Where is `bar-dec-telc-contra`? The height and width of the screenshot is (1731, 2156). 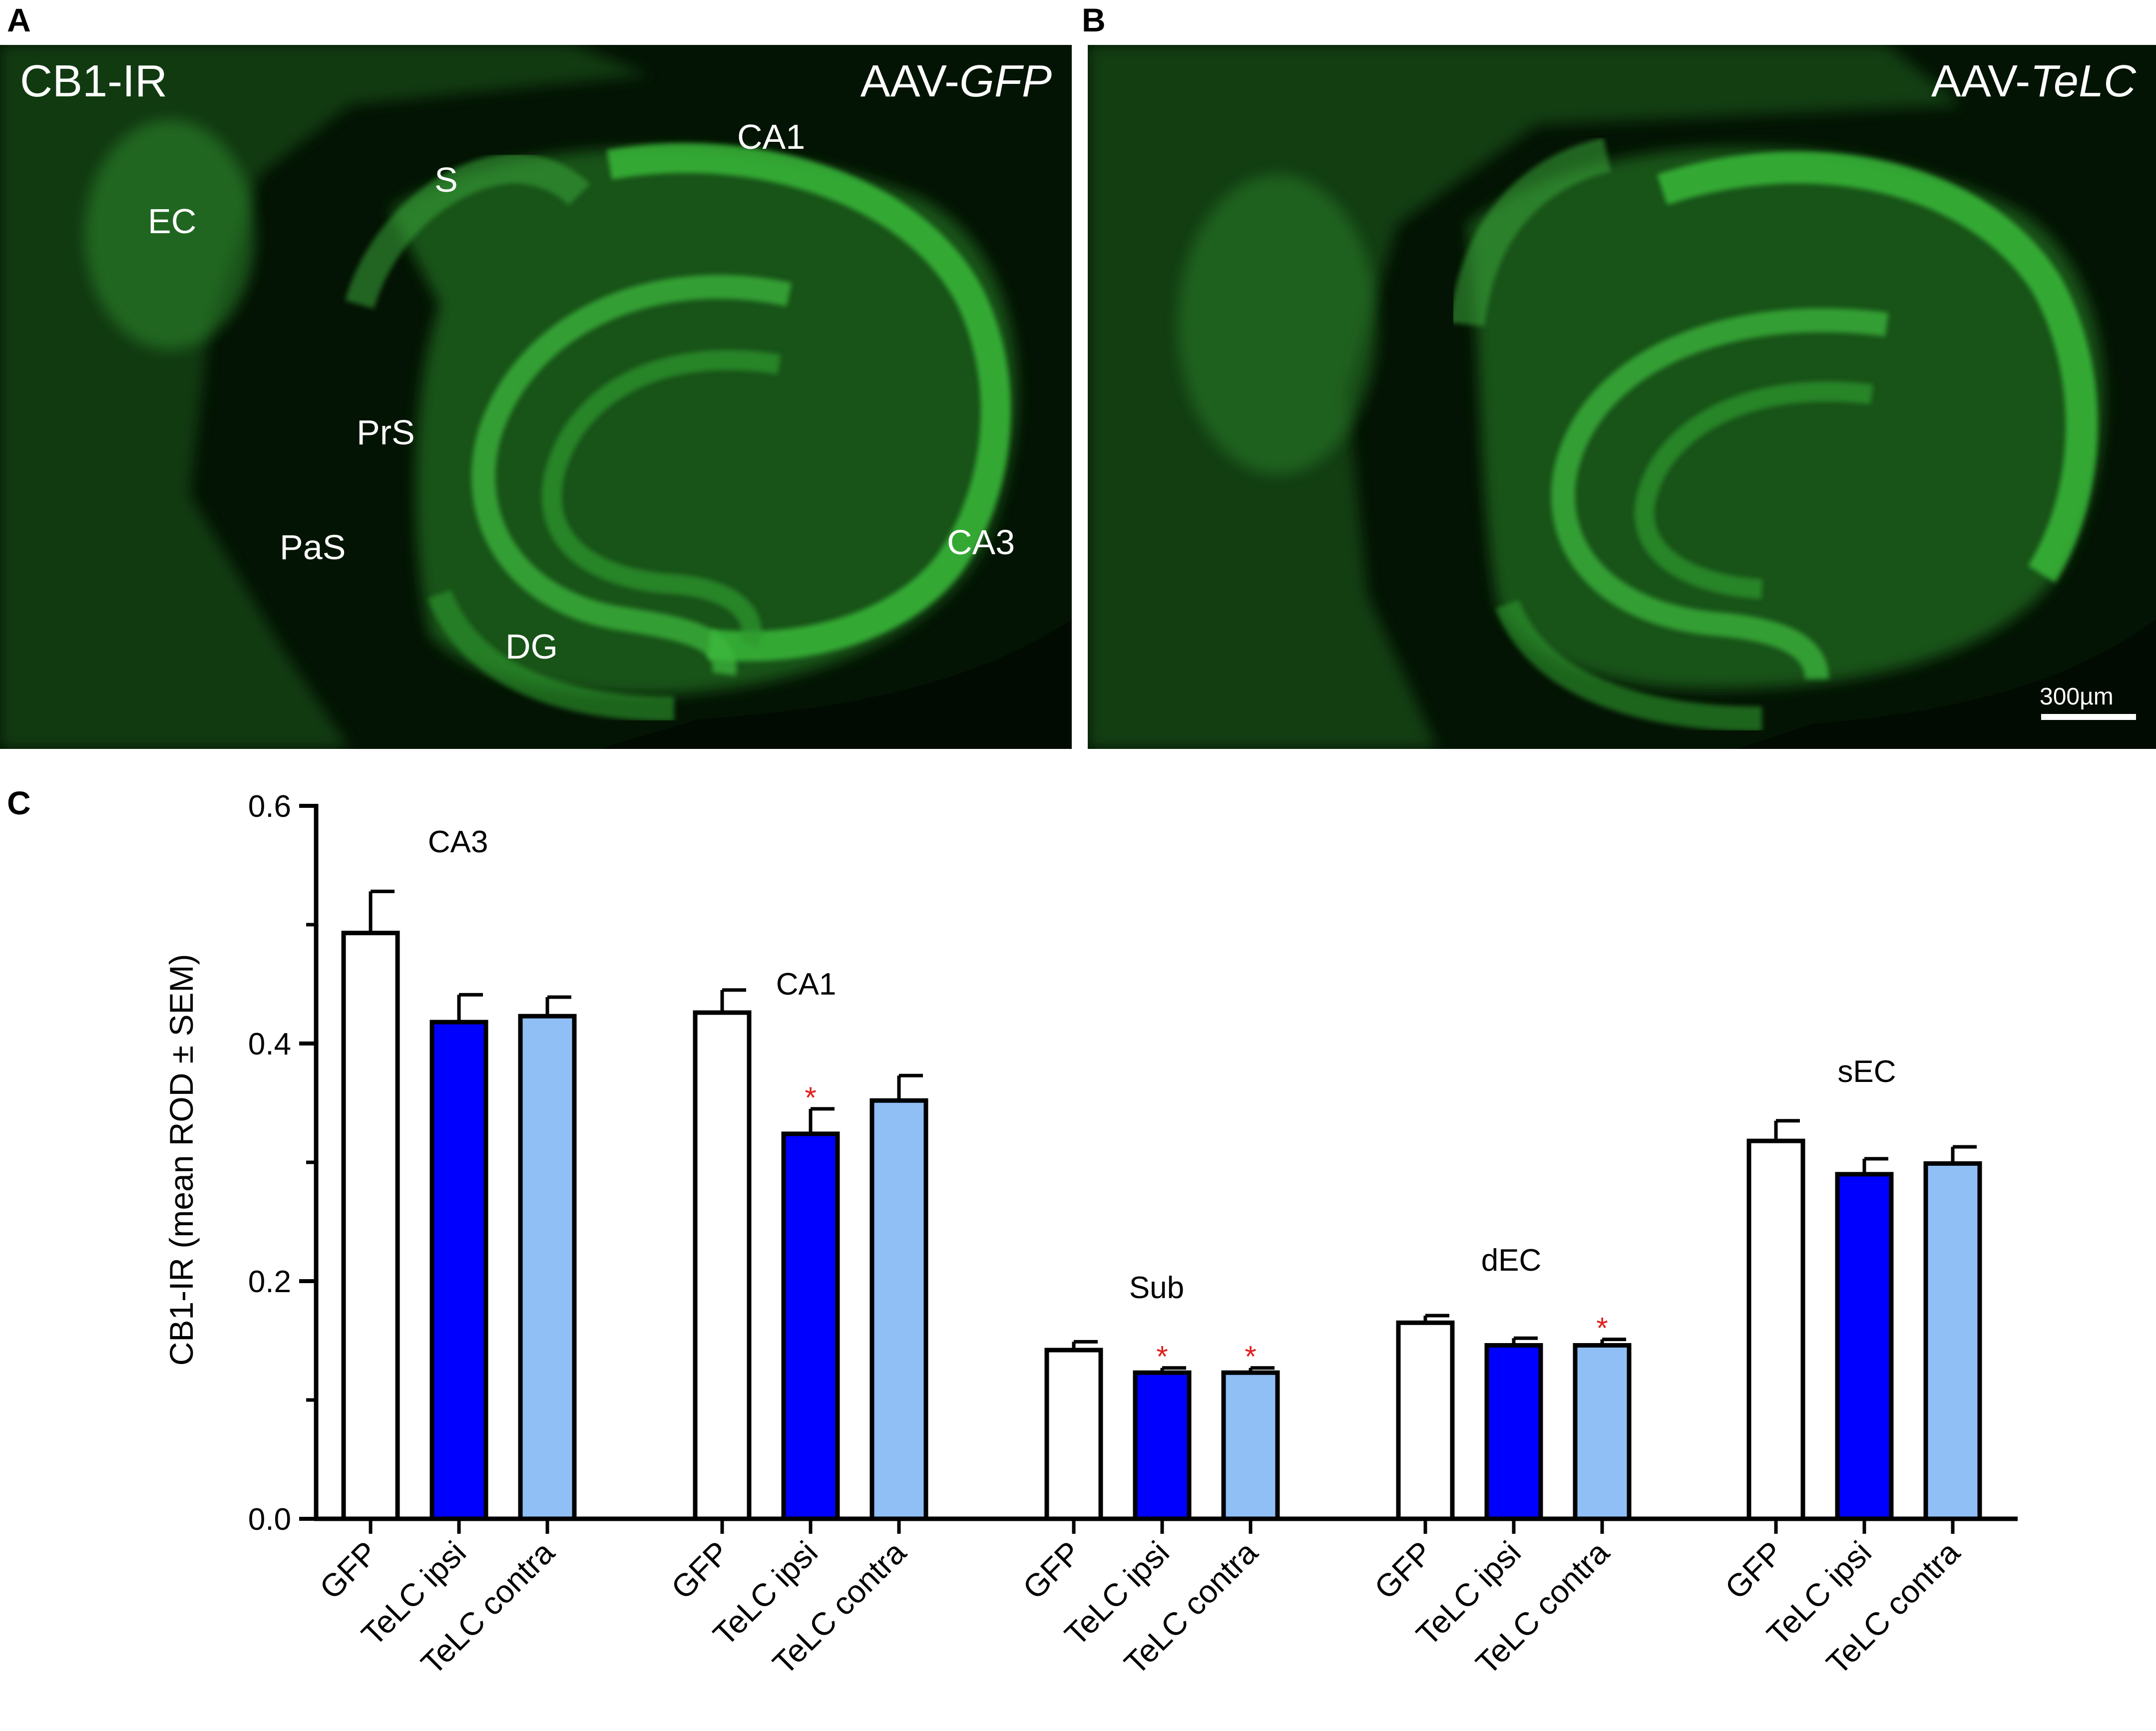
bar-dec-telc-contra is located at coordinates (1602, 1432).